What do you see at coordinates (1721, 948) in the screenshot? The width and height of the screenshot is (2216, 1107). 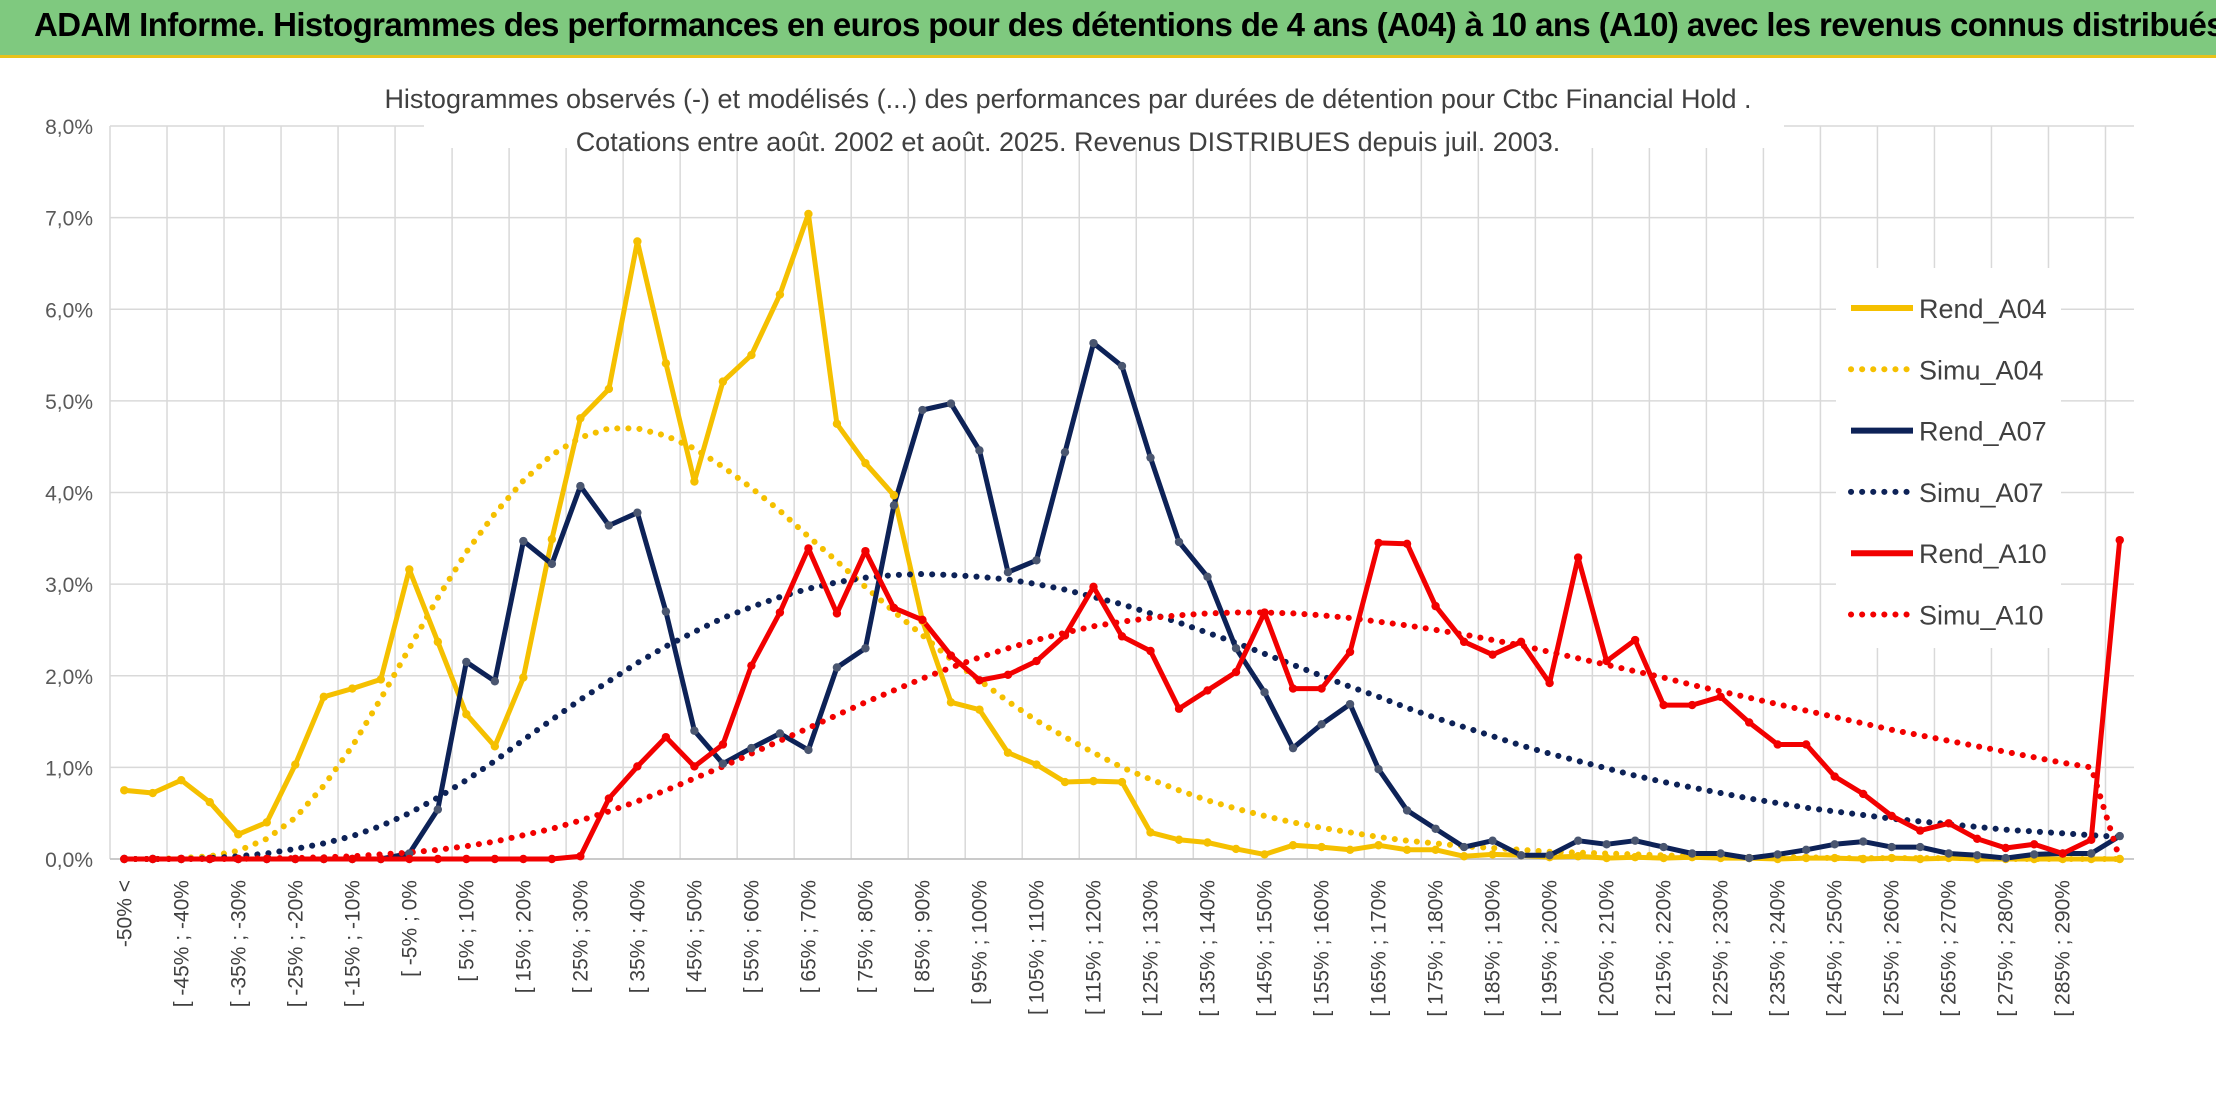 I see `x-tick-label: [ 225% ; 230%` at bounding box center [1721, 948].